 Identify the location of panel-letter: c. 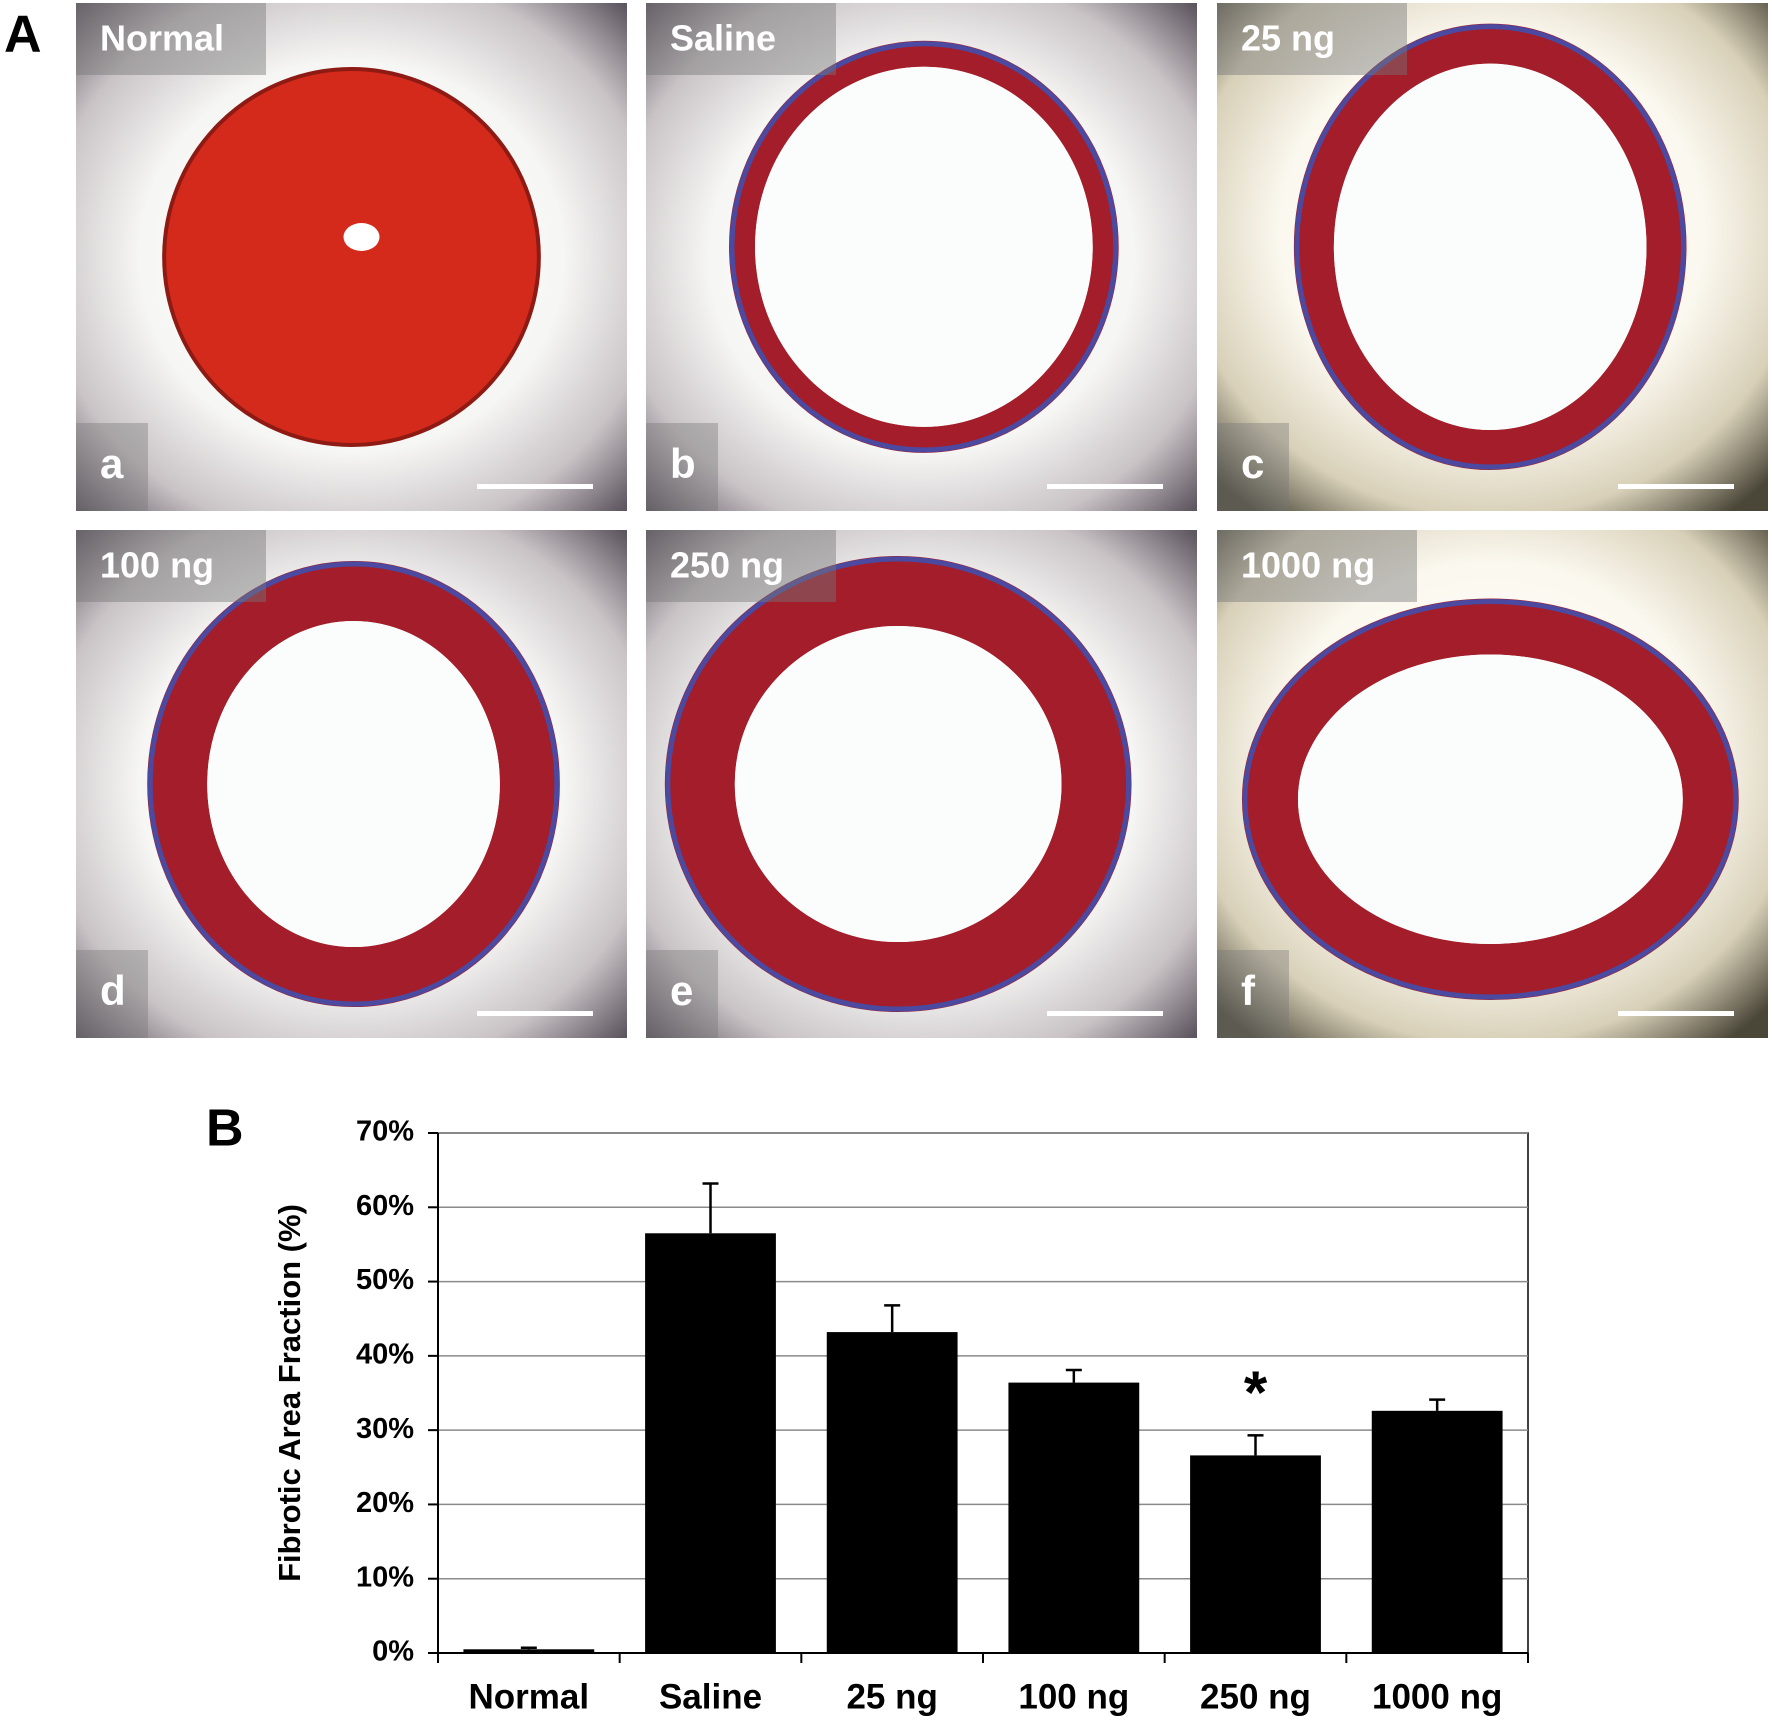
(1252, 463).